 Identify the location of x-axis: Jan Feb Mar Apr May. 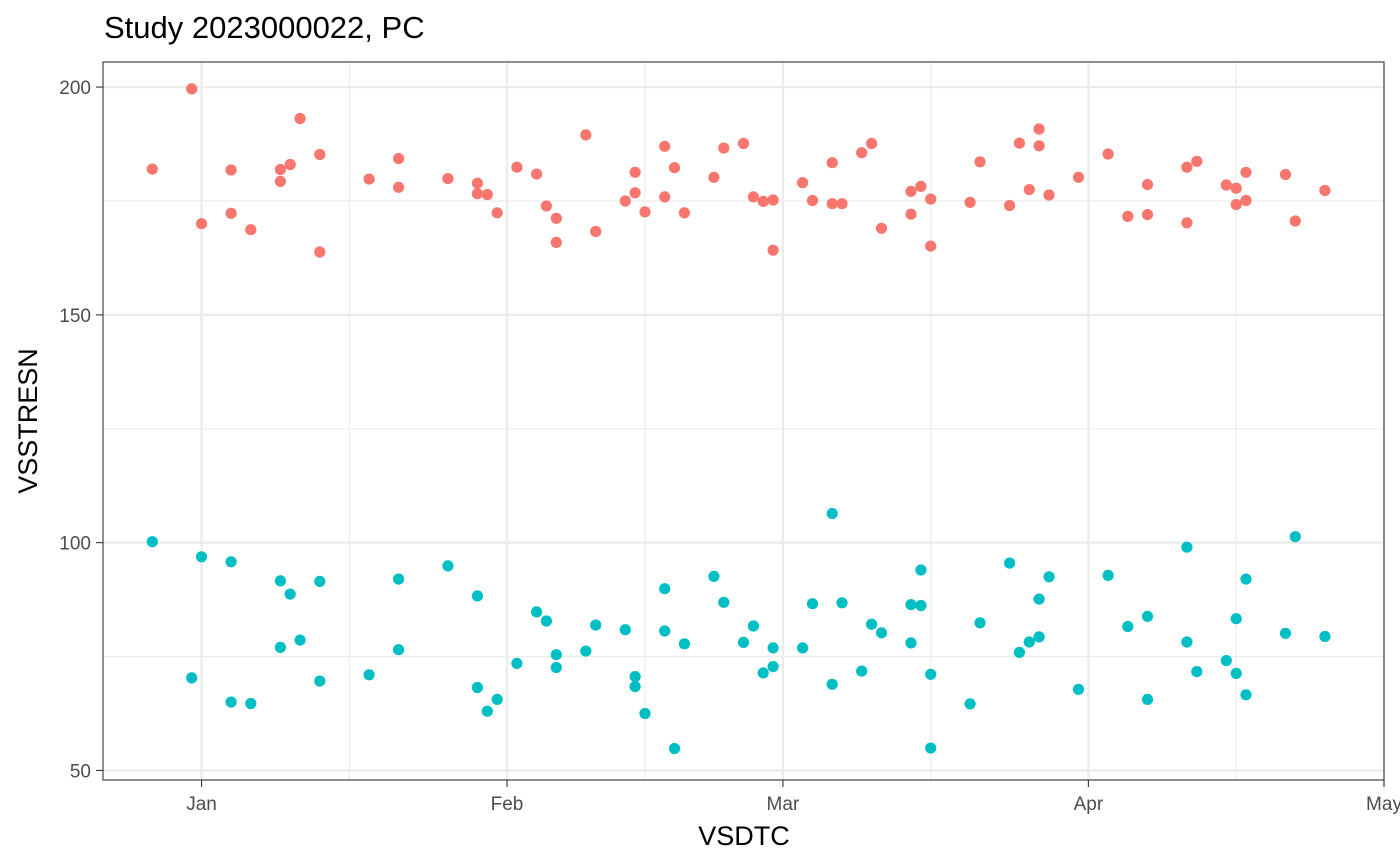
(793, 797).